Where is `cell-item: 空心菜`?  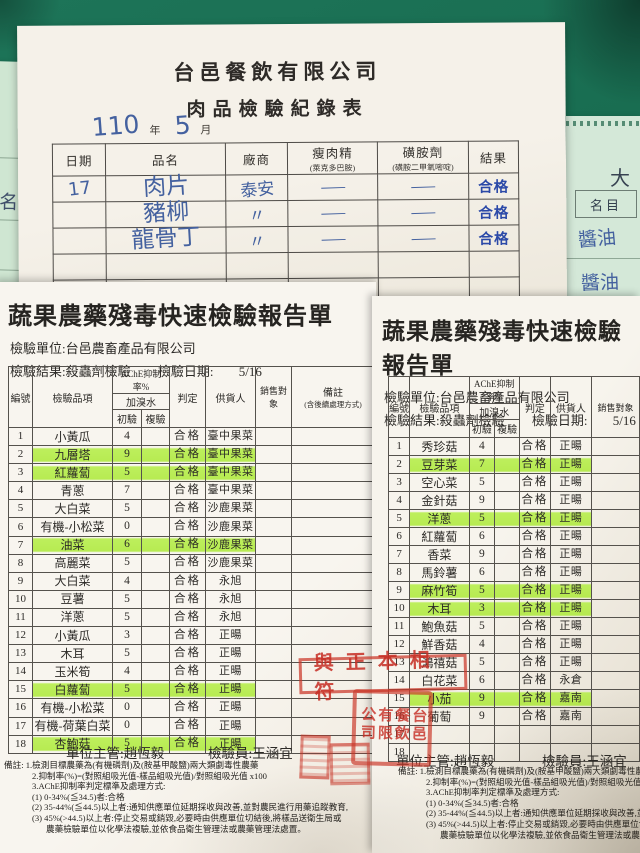
cell-item: 空心菜 is located at coordinates (439, 482).